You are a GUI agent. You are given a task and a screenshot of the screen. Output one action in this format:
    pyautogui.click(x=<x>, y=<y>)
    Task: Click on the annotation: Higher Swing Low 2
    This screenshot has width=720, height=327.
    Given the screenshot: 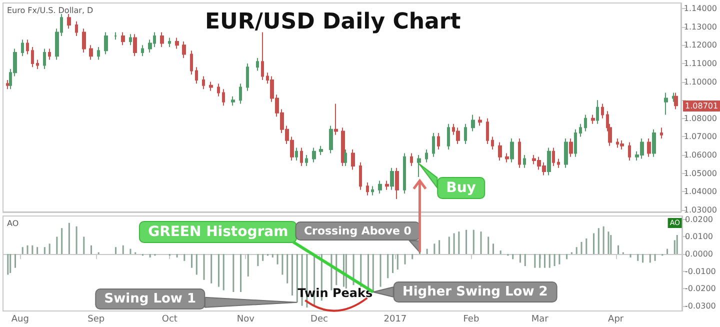 What is the action you would take?
    pyautogui.click(x=475, y=292)
    